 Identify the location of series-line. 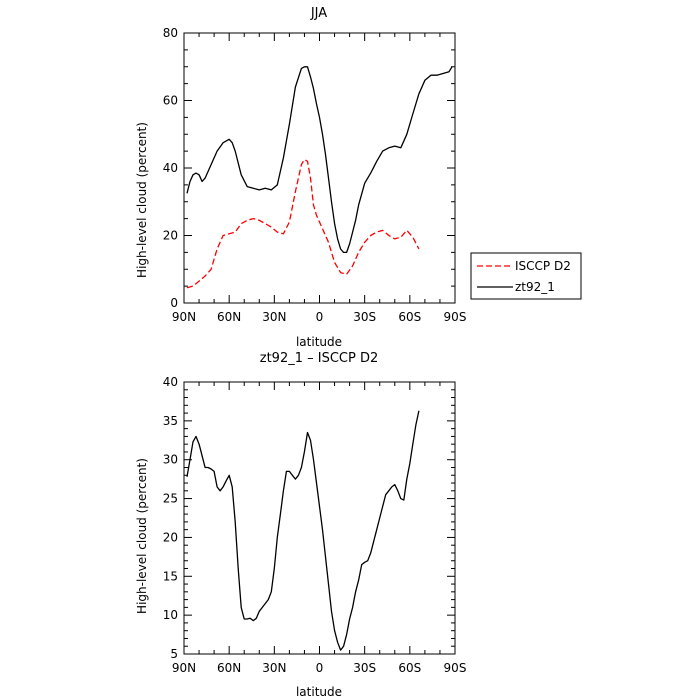
(303, 530).